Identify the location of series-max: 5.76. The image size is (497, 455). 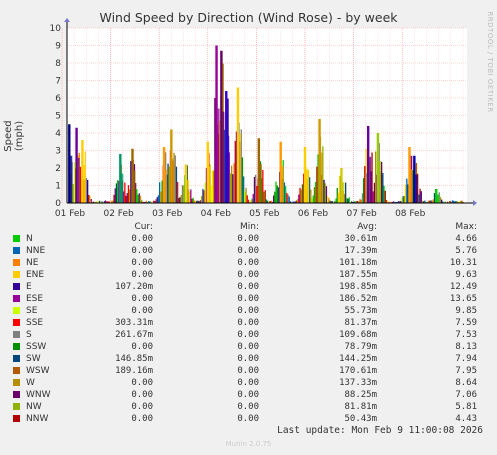
(466, 251).